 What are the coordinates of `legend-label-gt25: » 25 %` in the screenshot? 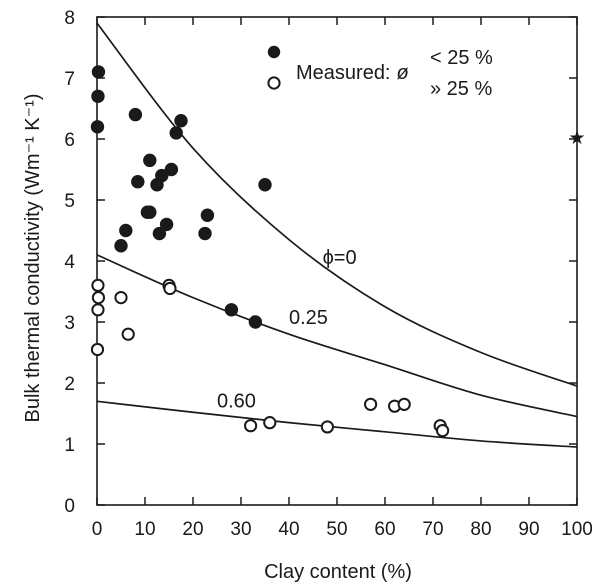 It's located at (461, 89).